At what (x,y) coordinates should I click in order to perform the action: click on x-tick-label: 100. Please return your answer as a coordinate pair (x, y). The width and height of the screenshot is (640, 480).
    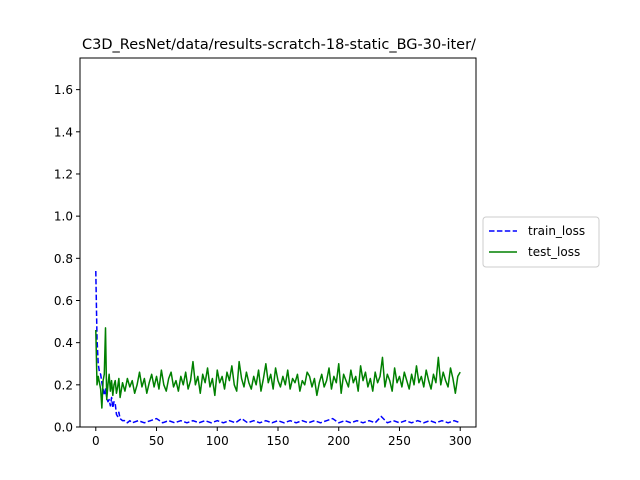
    Looking at the image, I should click on (217, 441).